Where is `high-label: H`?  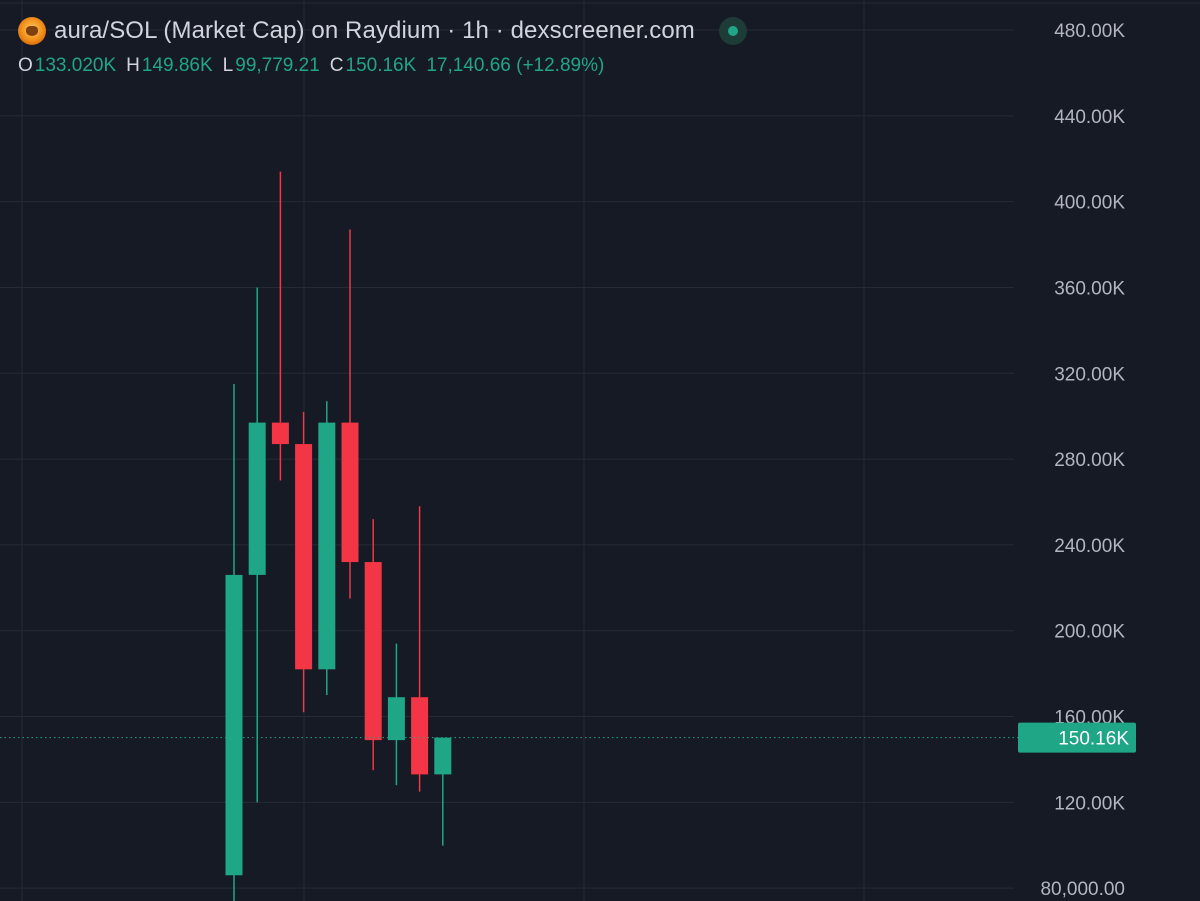
high-label: H is located at coordinates (133, 65).